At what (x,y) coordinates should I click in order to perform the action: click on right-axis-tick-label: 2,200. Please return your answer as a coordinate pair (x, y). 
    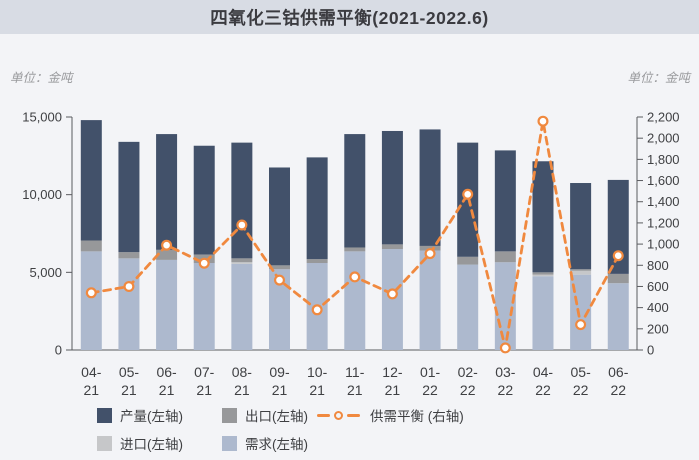
    Looking at the image, I should click on (663, 117).